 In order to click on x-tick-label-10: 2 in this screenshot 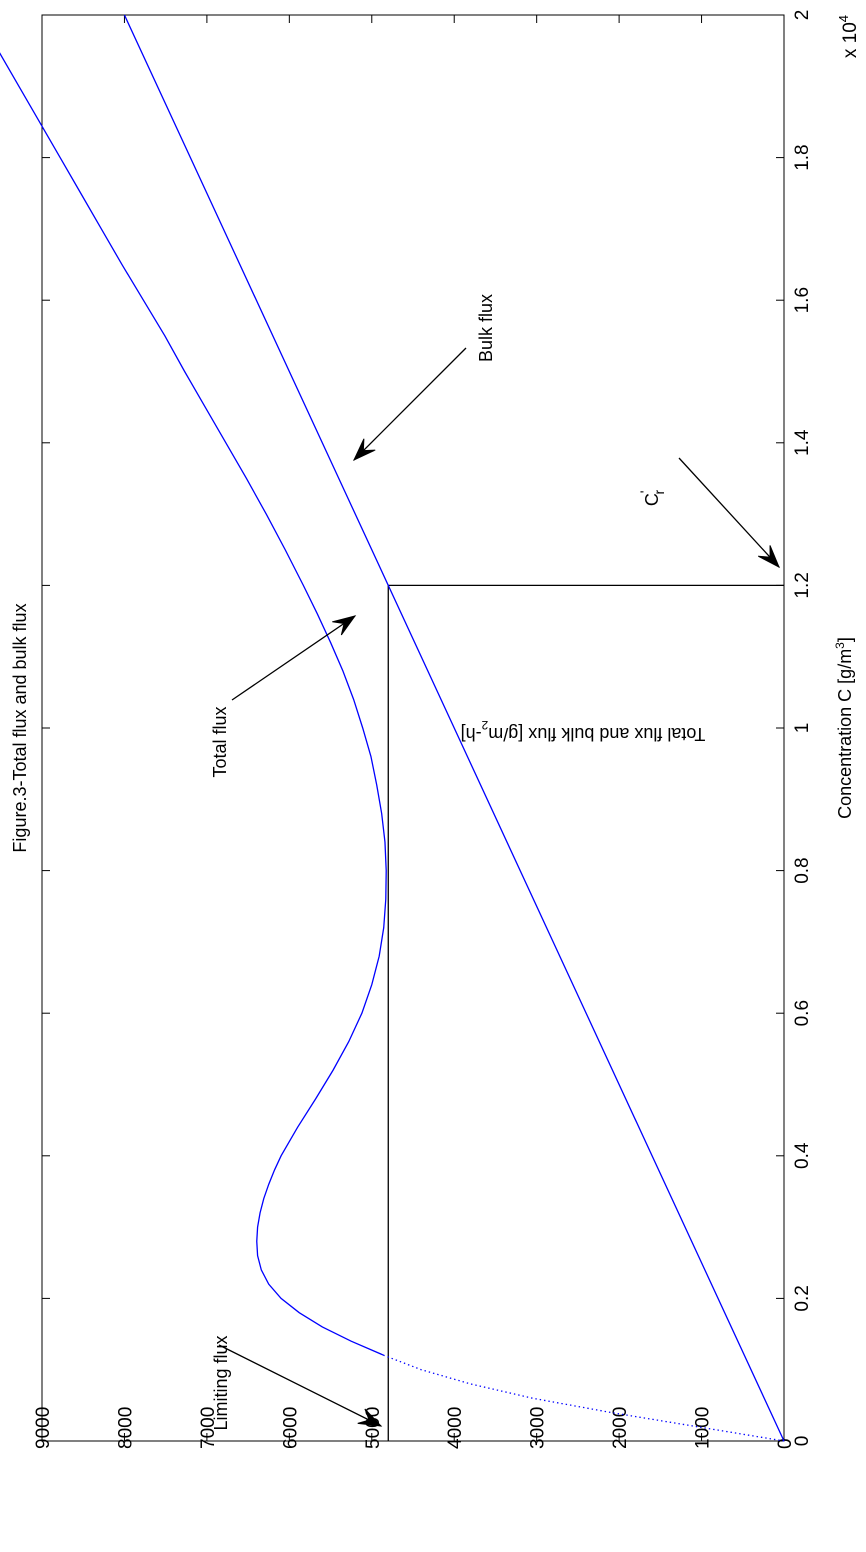, I will do `click(802, 15)`.